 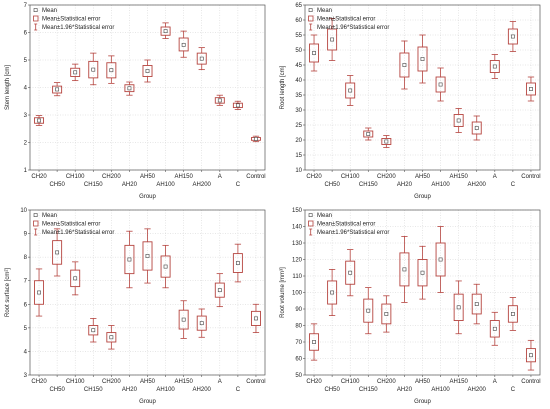 What do you see at coordinates (283, 87) in the screenshot?
I see `y-axis-label: Root length [cm]` at bounding box center [283, 87].